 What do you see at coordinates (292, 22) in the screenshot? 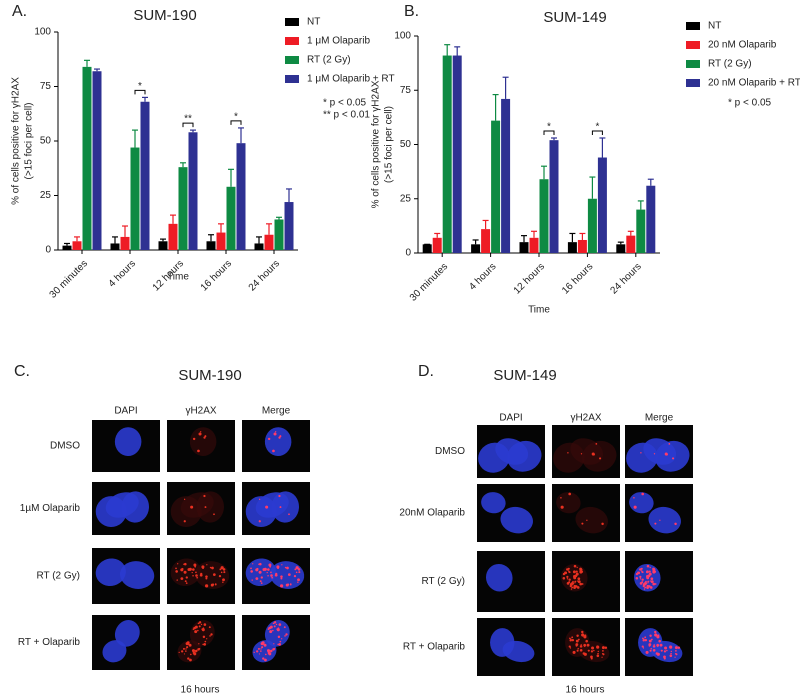
I see `legend-swatch` at bounding box center [292, 22].